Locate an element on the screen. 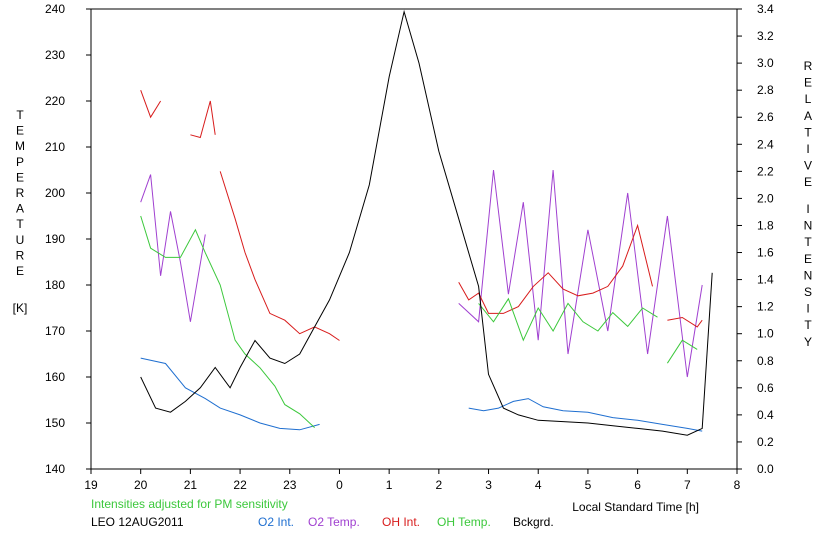  y-left-tick-label: 150 is located at coordinates (55, 423).